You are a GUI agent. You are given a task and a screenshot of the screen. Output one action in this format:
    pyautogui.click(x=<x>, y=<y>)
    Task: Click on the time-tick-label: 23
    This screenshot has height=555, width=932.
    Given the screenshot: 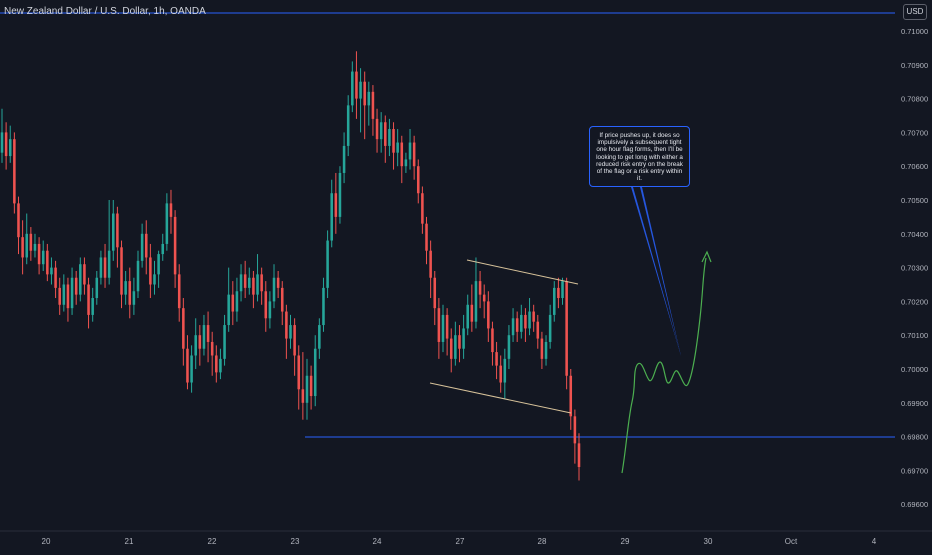 What is the action you would take?
    pyautogui.click(x=295, y=541)
    